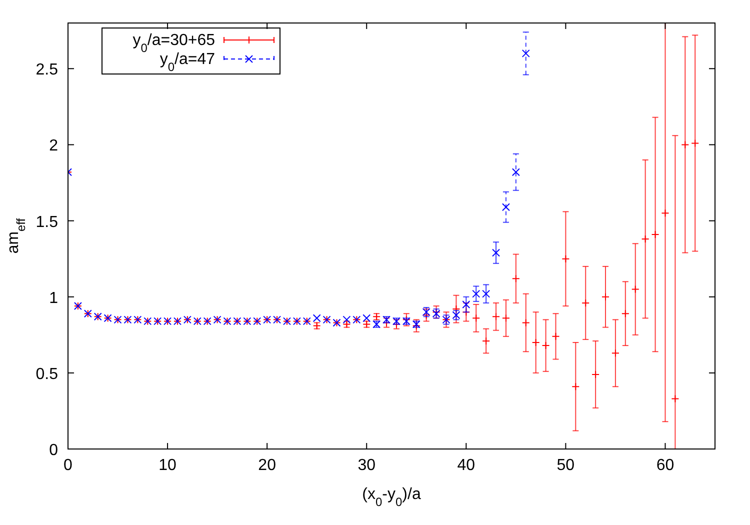  I want to click on x-tick-label: 20, so click(267, 465).